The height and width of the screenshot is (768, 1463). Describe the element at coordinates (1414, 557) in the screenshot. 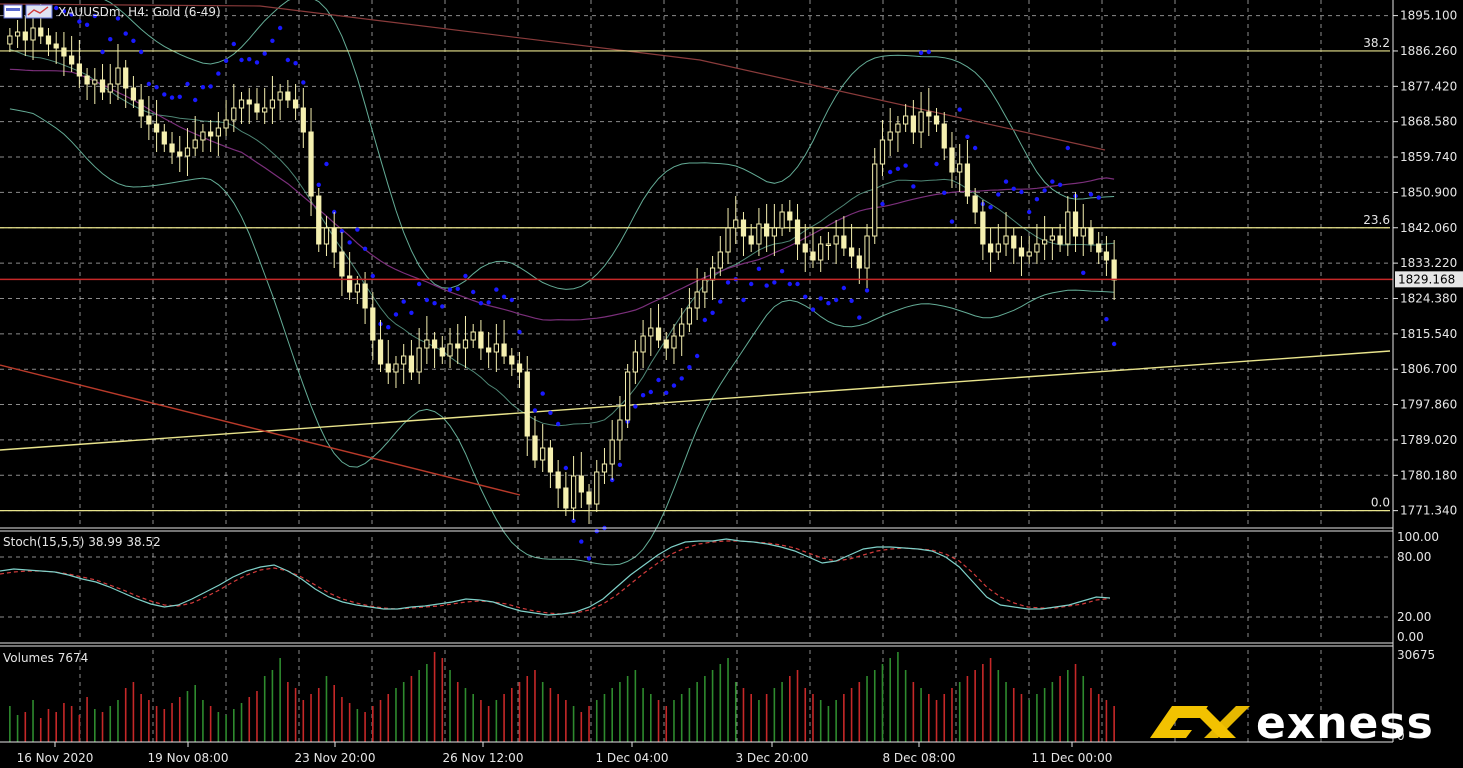

I see `stochastic-tick-label: 80.00` at that location.